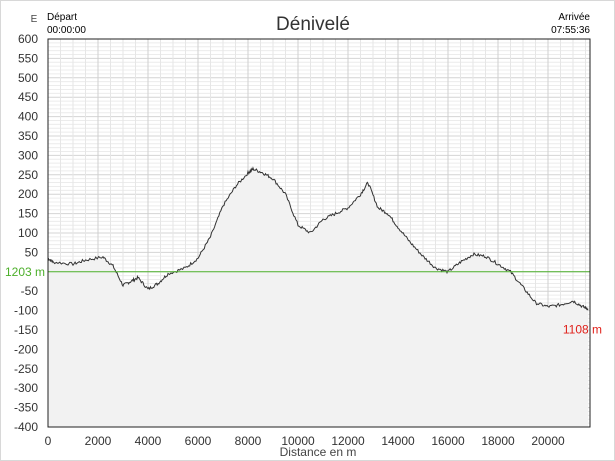  I want to click on end-elevation-label: 1108 m, so click(582, 330).